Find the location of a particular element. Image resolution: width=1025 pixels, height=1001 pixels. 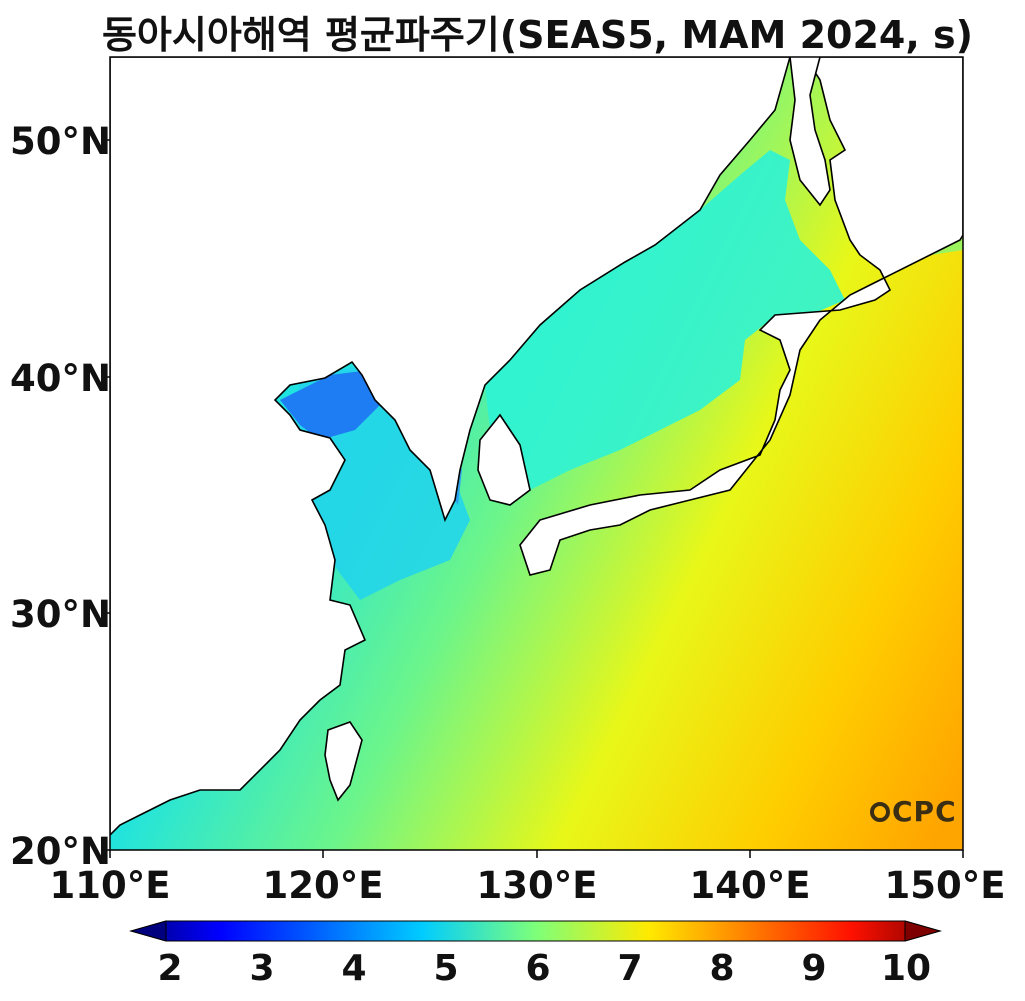

colorbar is located at coordinates (535, 931).